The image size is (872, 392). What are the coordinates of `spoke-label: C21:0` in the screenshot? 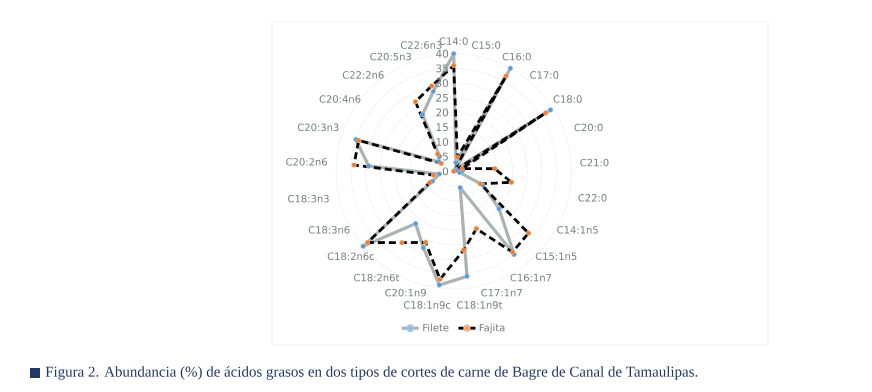 It's located at (594, 162).